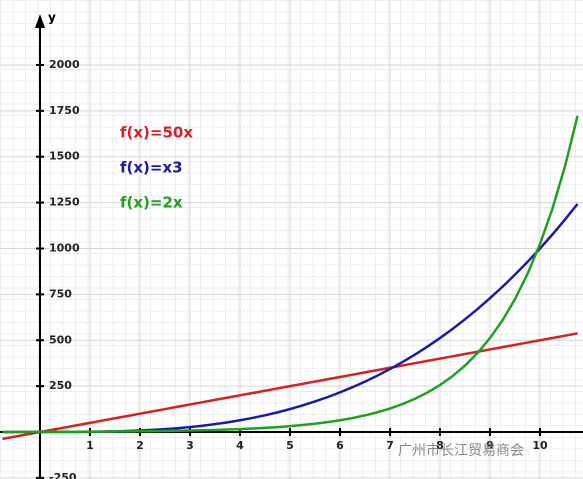 The image size is (583, 479). What do you see at coordinates (190, 445) in the screenshot?
I see `x-tick-label: 3` at bounding box center [190, 445].